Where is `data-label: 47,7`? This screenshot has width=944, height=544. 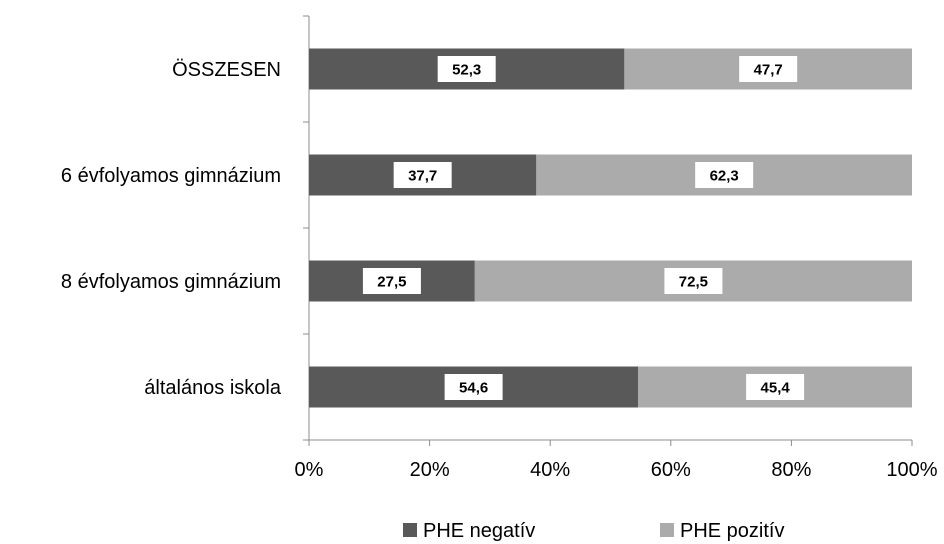
data-label: 47,7 is located at coordinates (768, 70).